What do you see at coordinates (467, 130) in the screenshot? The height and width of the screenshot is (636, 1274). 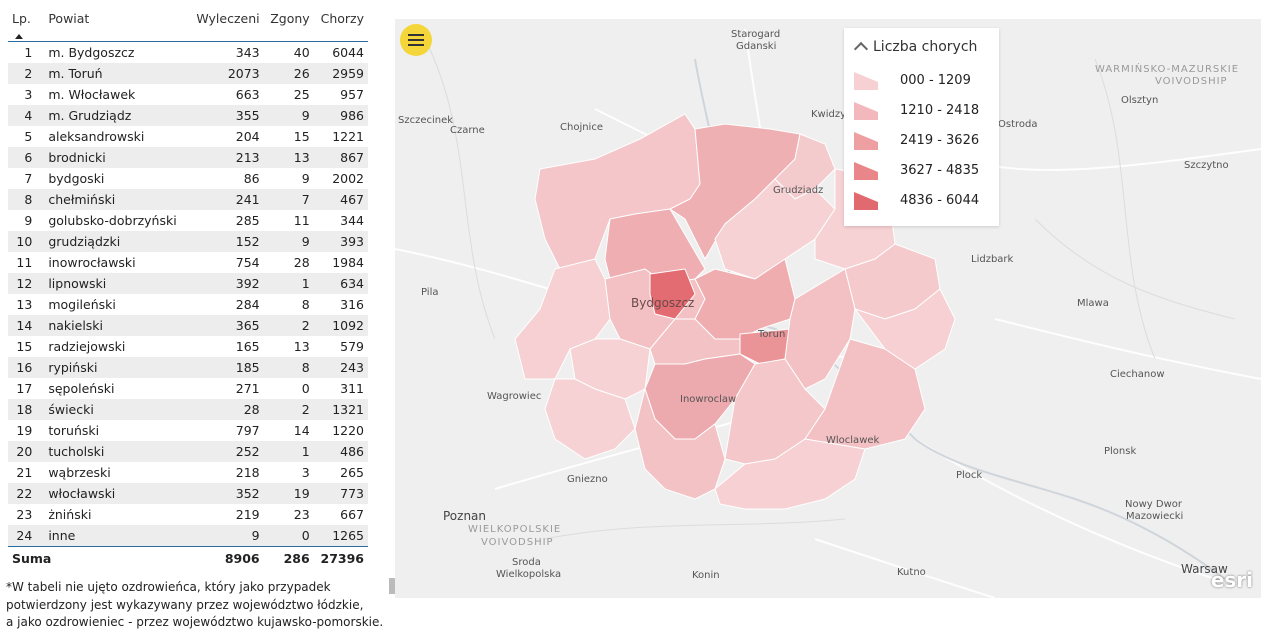 I see `map-label: Czarne` at bounding box center [467, 130].